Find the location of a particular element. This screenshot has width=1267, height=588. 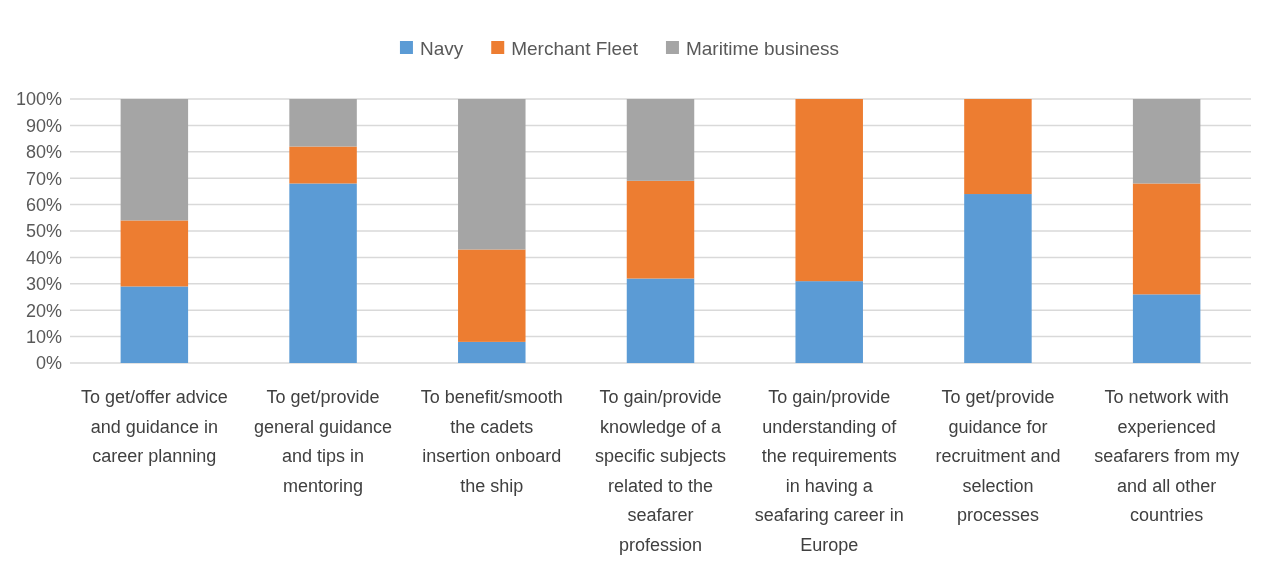

y-tick-label: 100% is located at coordinates (38, 99).